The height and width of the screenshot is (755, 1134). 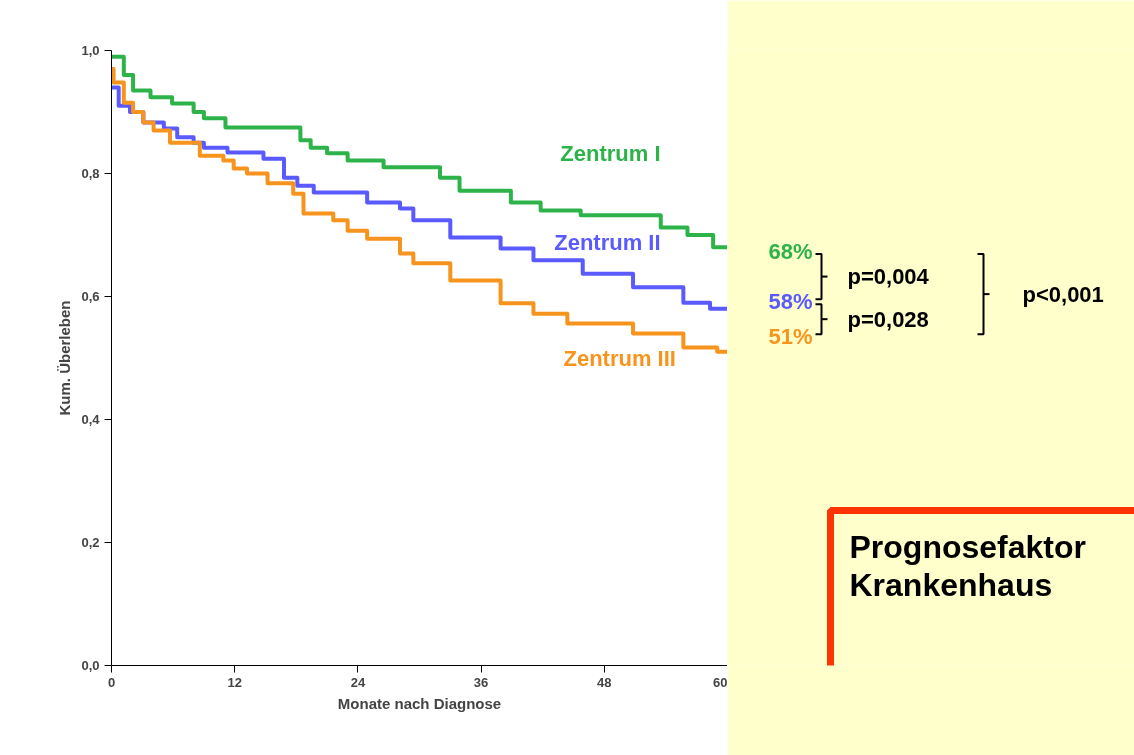 I want to click on y-tick-label: 0,0, so click(x=90, y=665).